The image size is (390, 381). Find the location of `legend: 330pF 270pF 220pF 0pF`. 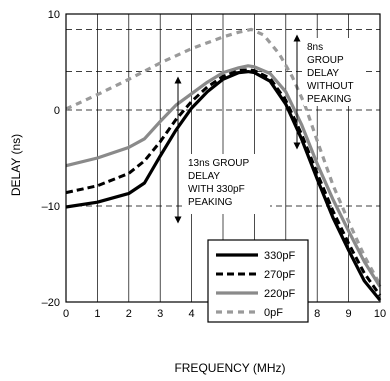

legend: 330pF 270pF 220pF 0pF is located at coordinates (258, 281).